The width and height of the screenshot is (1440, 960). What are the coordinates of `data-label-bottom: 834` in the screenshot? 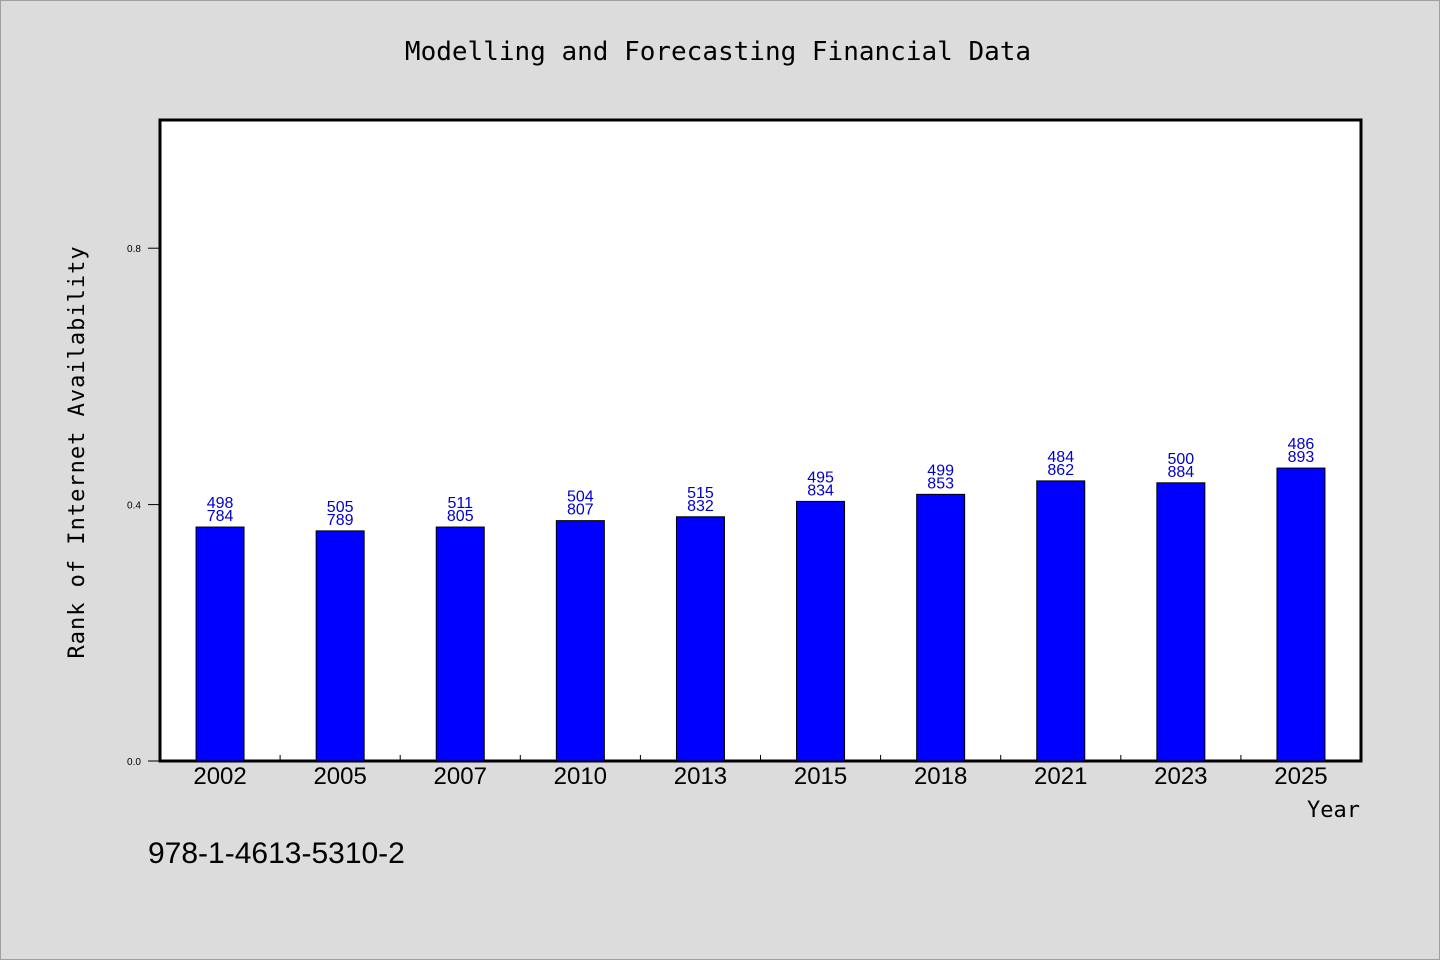 It's located at (820, 490).